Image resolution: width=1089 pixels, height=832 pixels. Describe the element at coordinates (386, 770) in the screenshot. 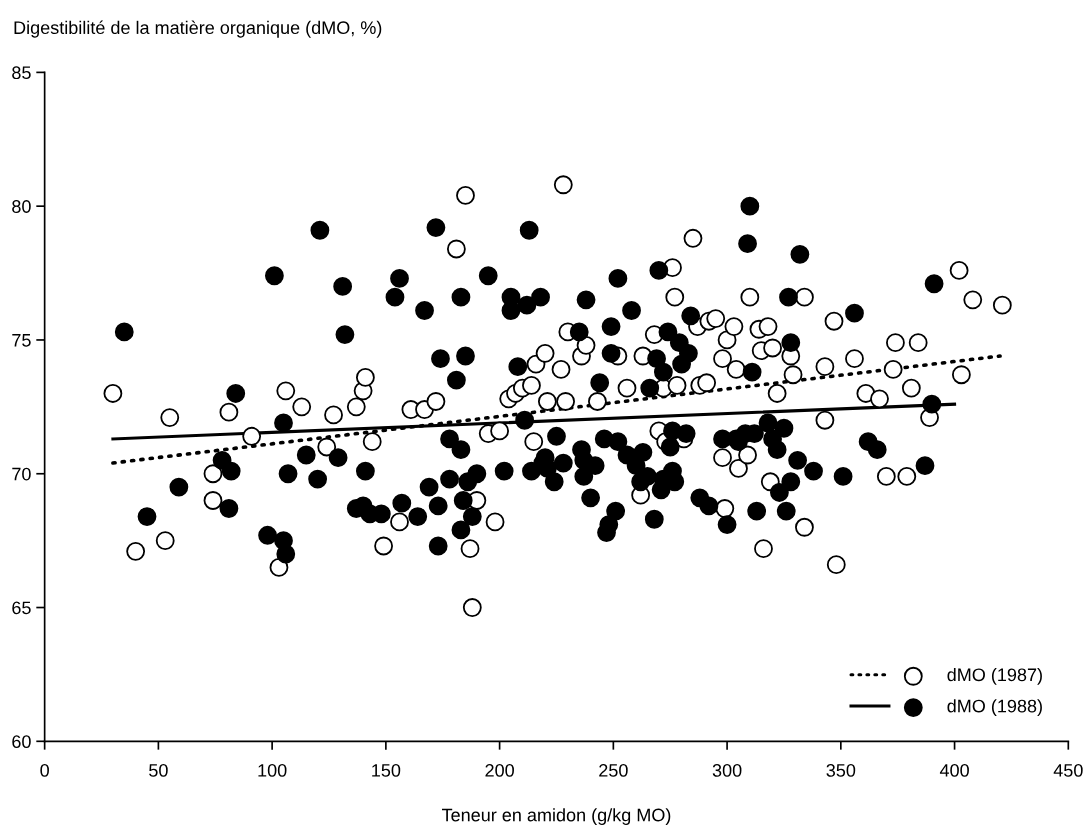

I see `x-tick-label: 150` at that location.